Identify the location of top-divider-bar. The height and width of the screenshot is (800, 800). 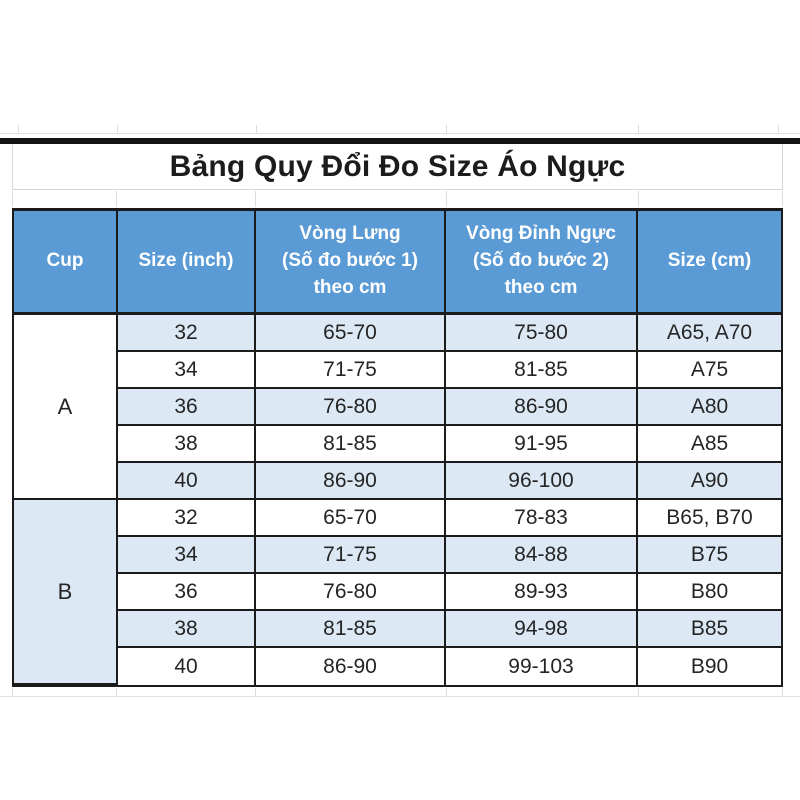
(400, 141).